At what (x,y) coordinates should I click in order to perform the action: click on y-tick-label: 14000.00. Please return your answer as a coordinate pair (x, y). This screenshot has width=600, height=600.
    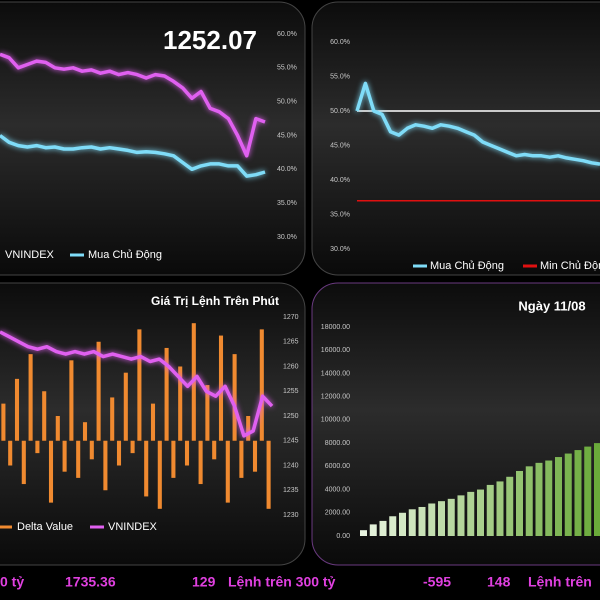
    Looking at the image, I should click on (335, 373).